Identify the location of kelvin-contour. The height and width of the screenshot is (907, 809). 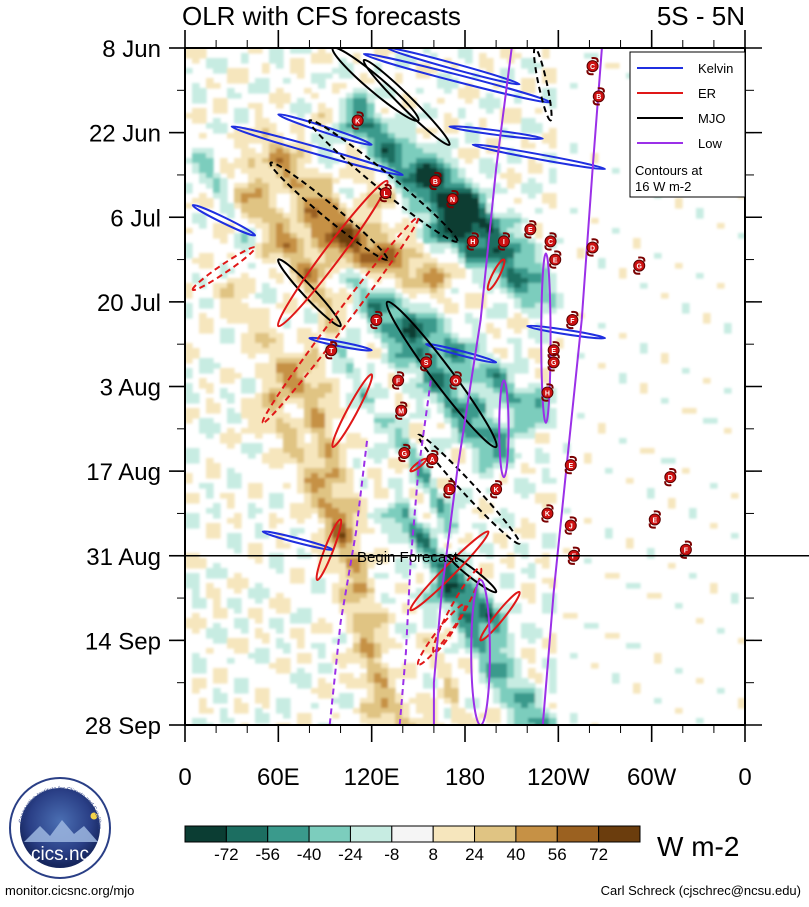
(461, 353).